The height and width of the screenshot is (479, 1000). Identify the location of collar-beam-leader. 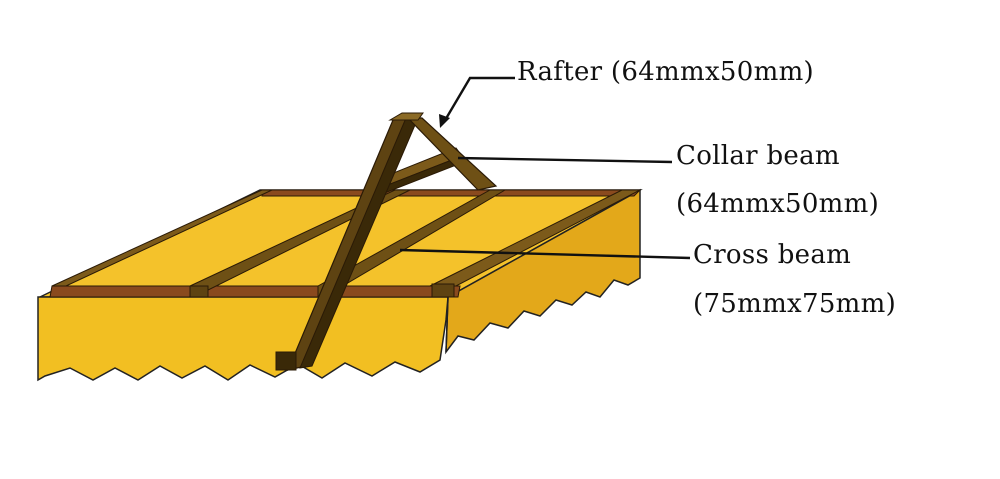
(565, 160).